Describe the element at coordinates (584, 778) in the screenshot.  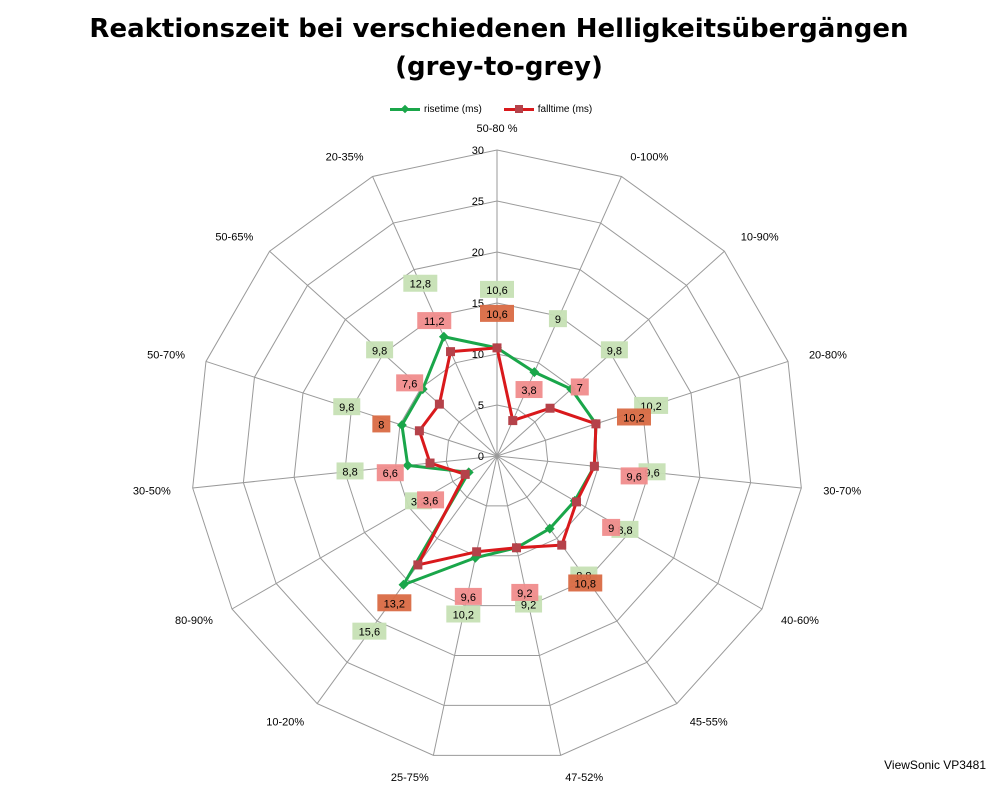
I see `category-label: 47-52%` at that location.